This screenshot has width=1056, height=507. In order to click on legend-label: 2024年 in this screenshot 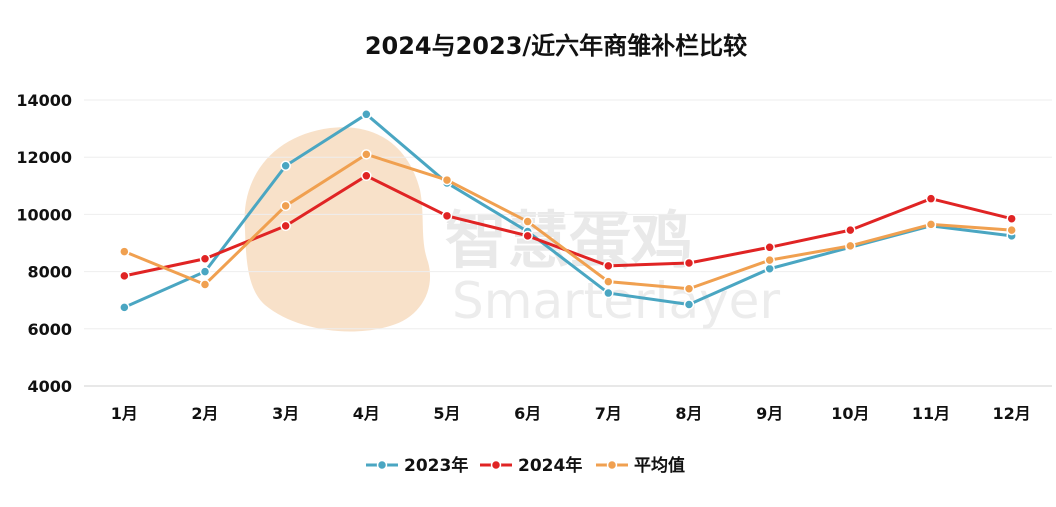, I will do `click(550, 465)`.